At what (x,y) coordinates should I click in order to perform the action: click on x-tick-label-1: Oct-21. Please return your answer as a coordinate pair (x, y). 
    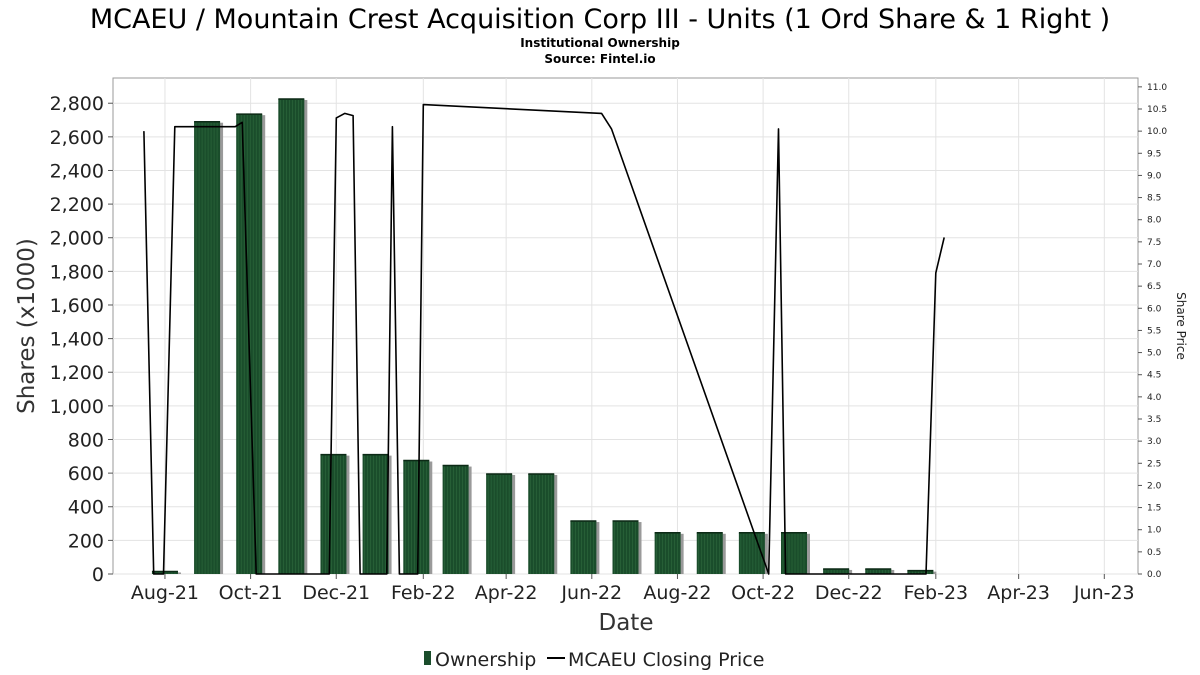
    Looking at the image, I should click on (251, 593).